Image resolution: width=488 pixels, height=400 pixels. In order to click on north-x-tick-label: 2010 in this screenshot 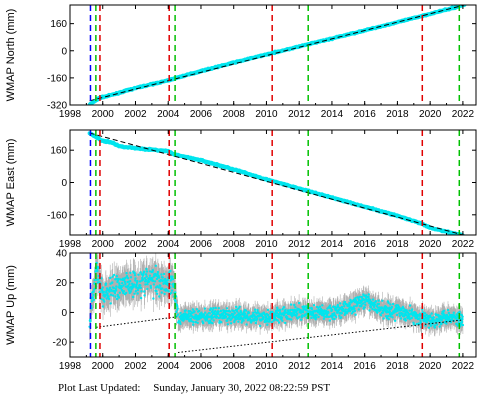, I will do `click(266, 114)`.